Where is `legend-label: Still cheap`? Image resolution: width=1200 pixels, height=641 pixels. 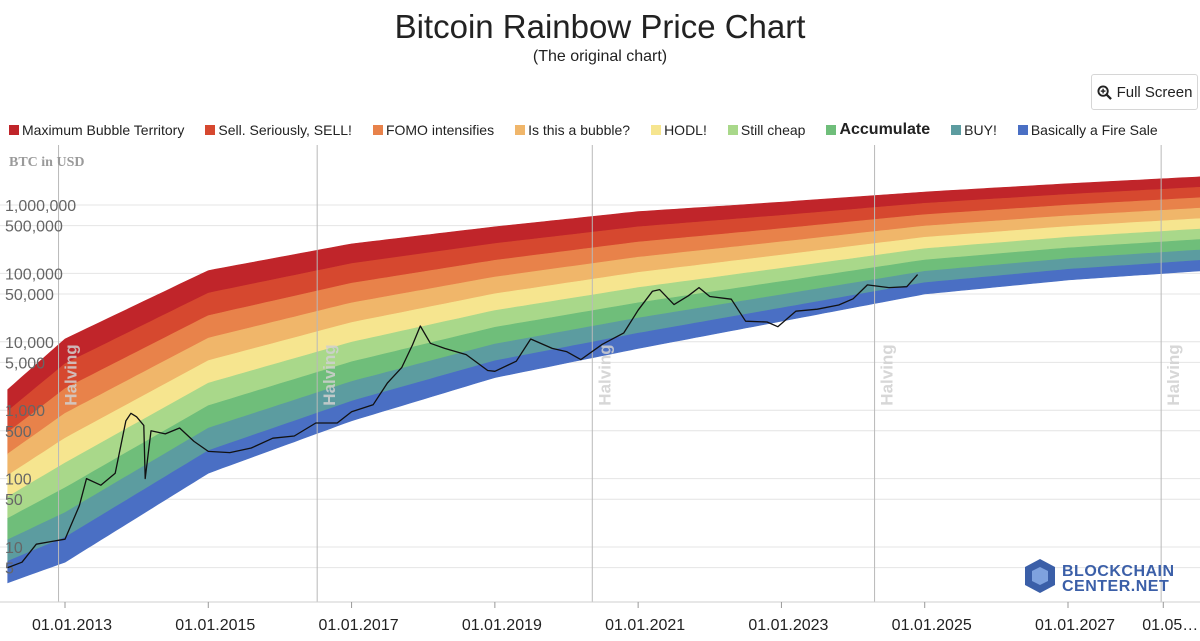
legend-label: Still cheap is located at coordinates (773, 130).